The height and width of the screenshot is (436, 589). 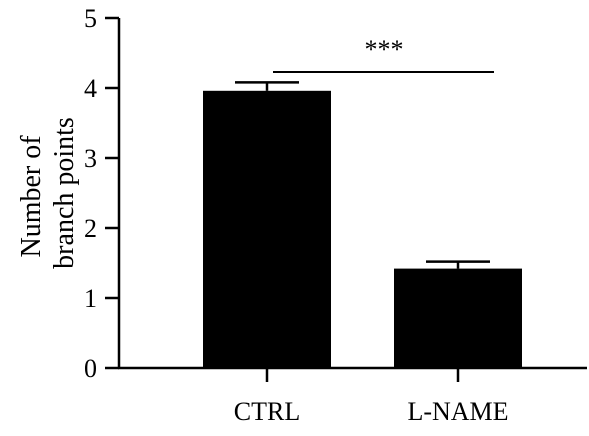 What do you see at coordinates (267, 411) in the screenshot?
I see `category-label: CTRL` at bounding box center [267, 411].